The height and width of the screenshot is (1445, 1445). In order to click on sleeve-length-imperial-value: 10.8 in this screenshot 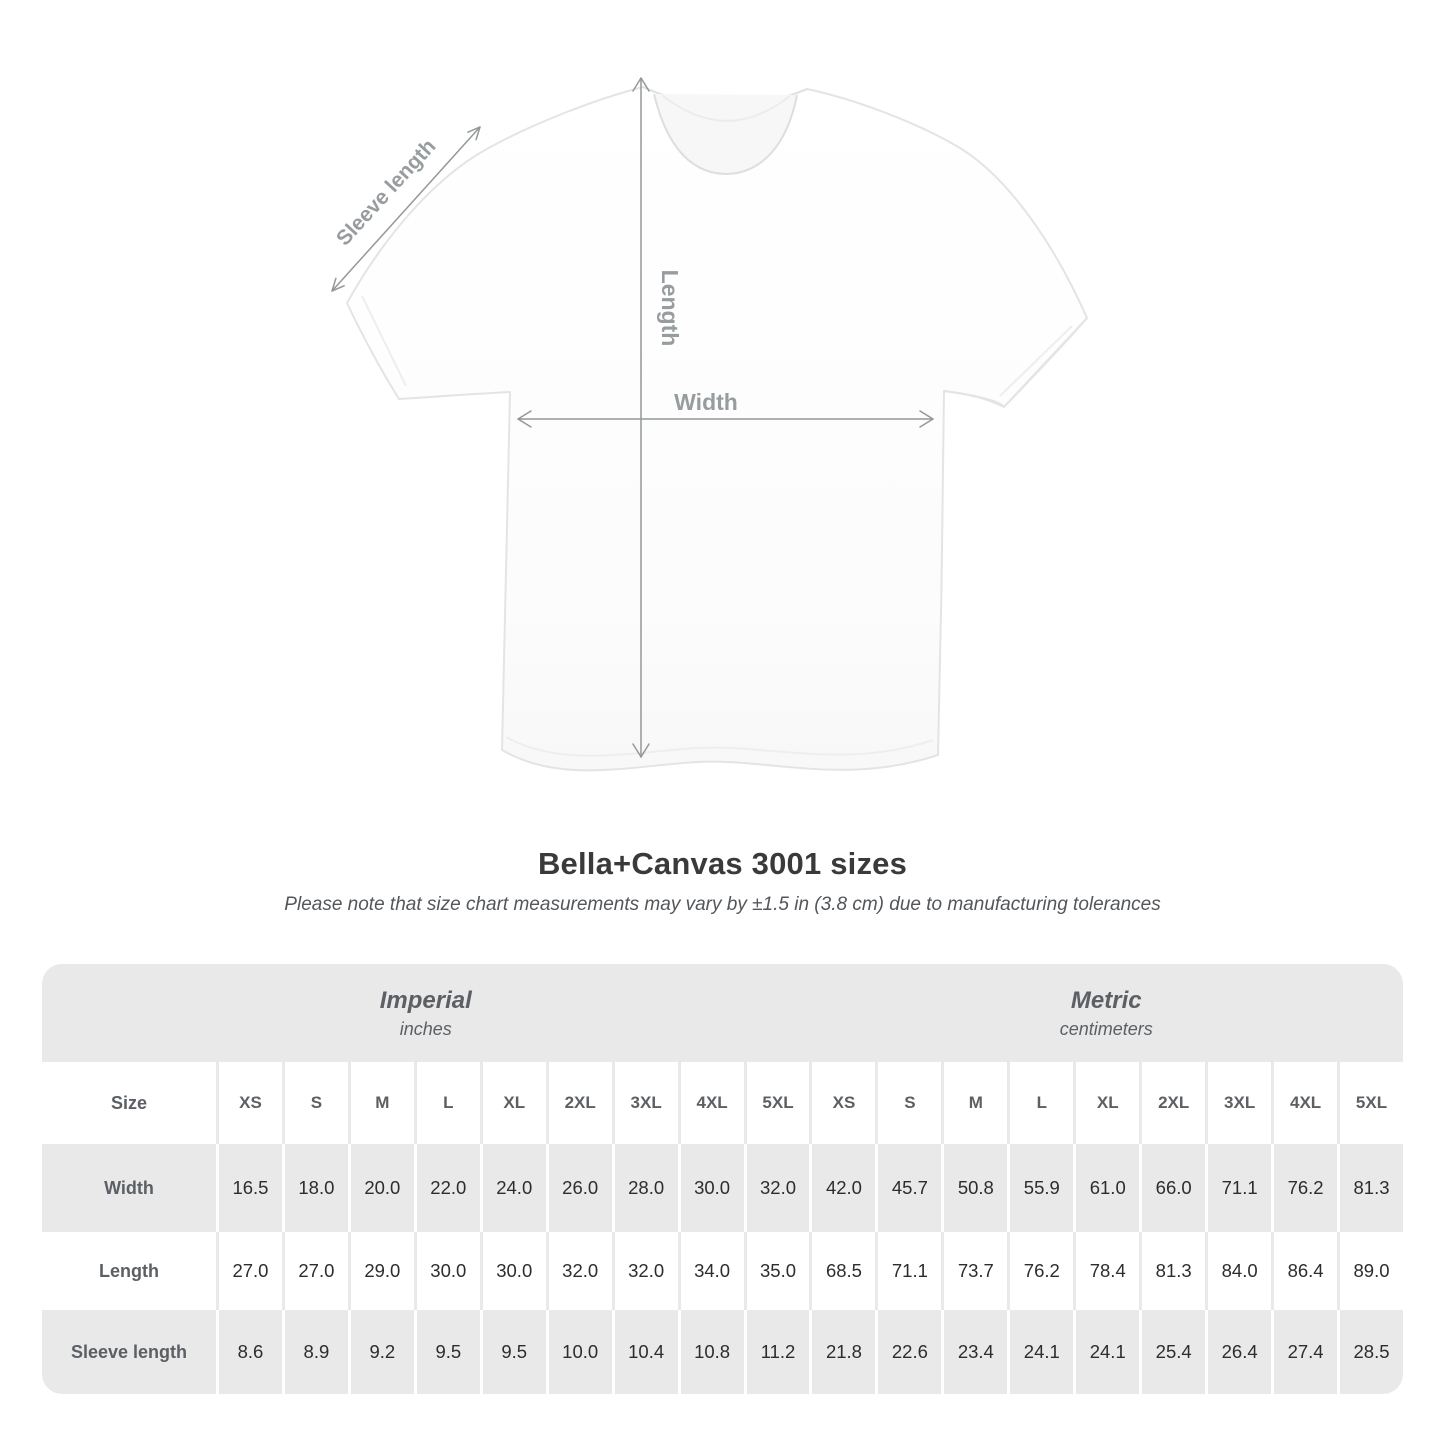, I will do `click(710, 1352)`.